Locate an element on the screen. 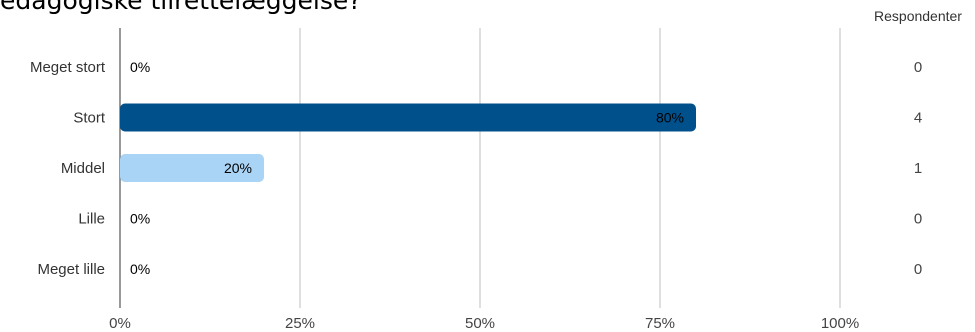  respondent-count: 1 is located at coordinates (918, 168).